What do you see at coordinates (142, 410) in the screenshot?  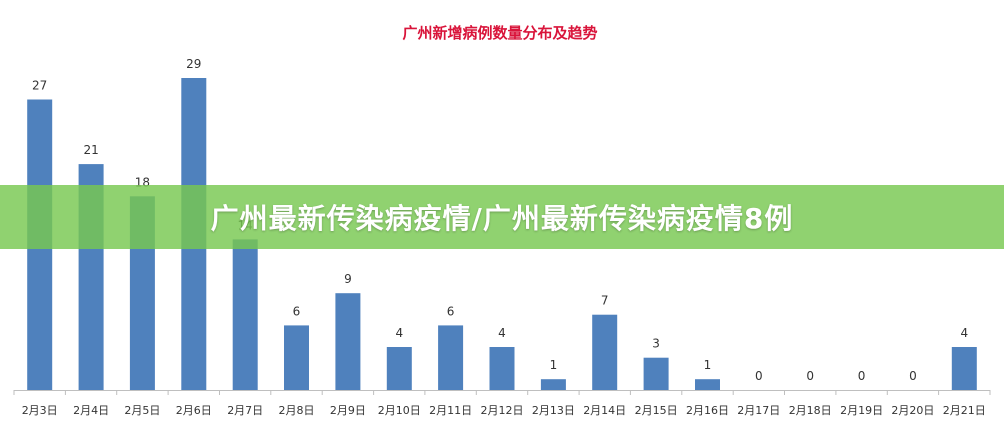 I see `x-tick-label-2月5日: 2月5日` at bounding box center [142, 410].